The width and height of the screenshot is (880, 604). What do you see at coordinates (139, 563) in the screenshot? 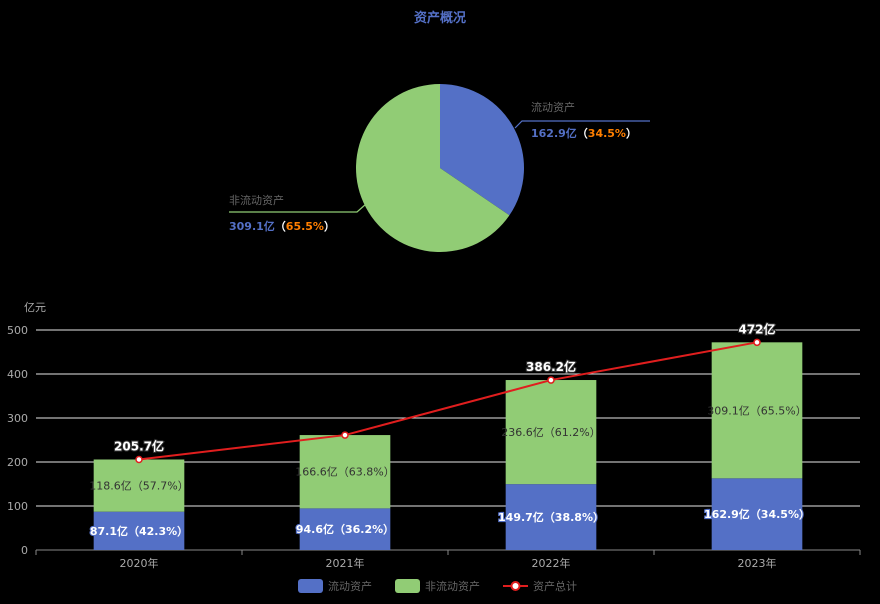
I see `x-tick-label: 2020年` at bounding box center [139, 563].